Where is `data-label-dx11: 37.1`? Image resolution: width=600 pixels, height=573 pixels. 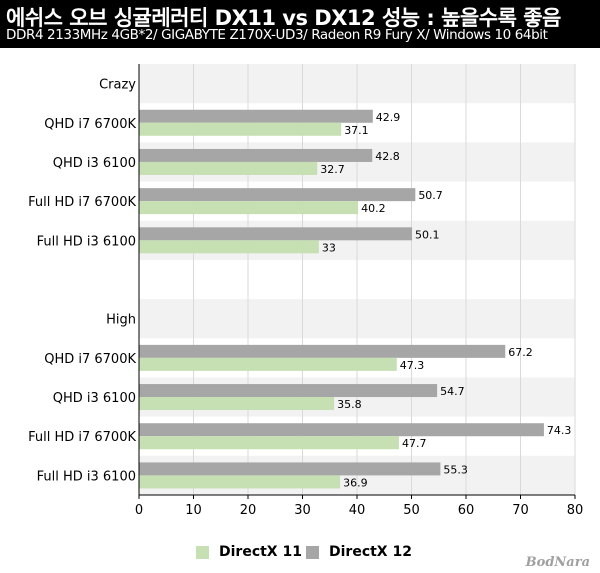
data-label-dx11: 37.1 is located at coordinates (356, 130).